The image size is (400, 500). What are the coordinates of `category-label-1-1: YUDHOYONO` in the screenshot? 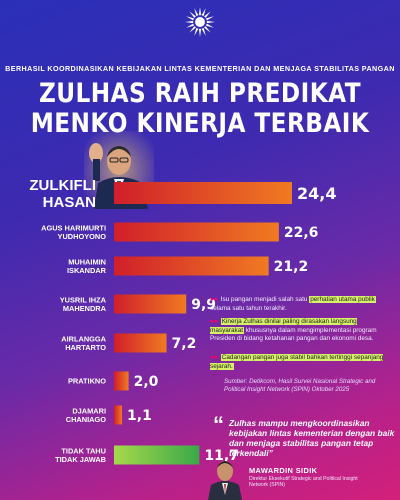 It's located at (82, 236).